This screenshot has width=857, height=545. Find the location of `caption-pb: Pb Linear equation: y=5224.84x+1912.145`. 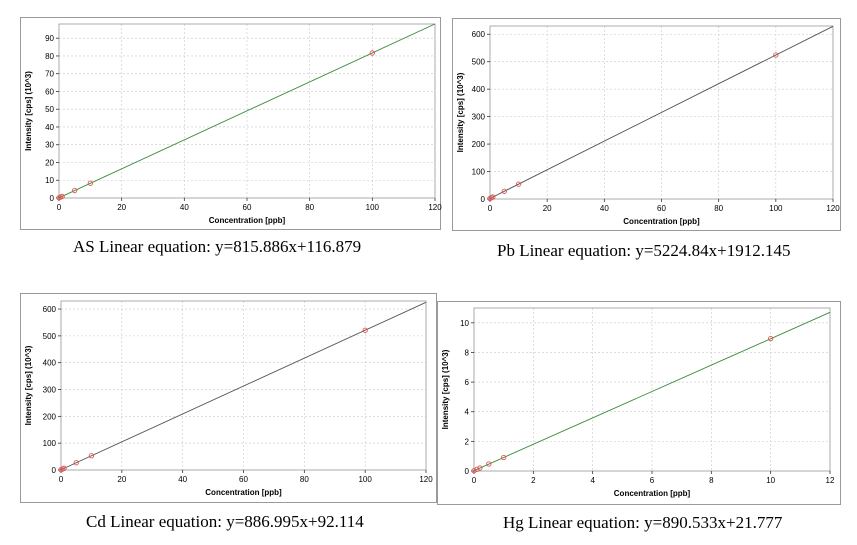

caption-pb: Pb Linear equation: y=5224.84x+1912.145 is located at coordinates (644, 250).